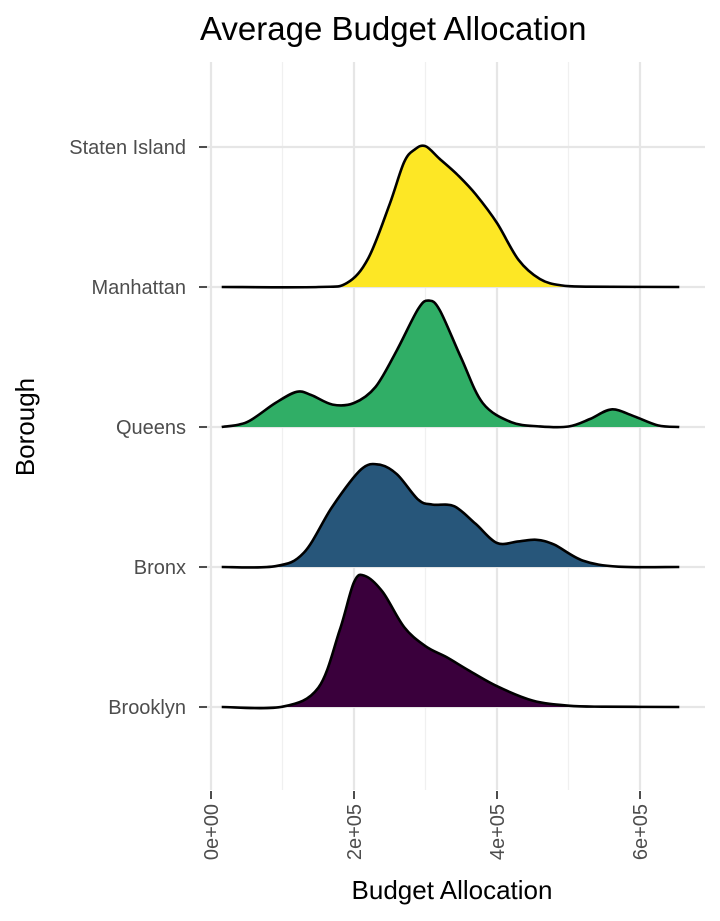 Image resolution: width=720 pixels, height=921 pixels. I want to click on ridge-outline-brooklyn, so click(450, 641).